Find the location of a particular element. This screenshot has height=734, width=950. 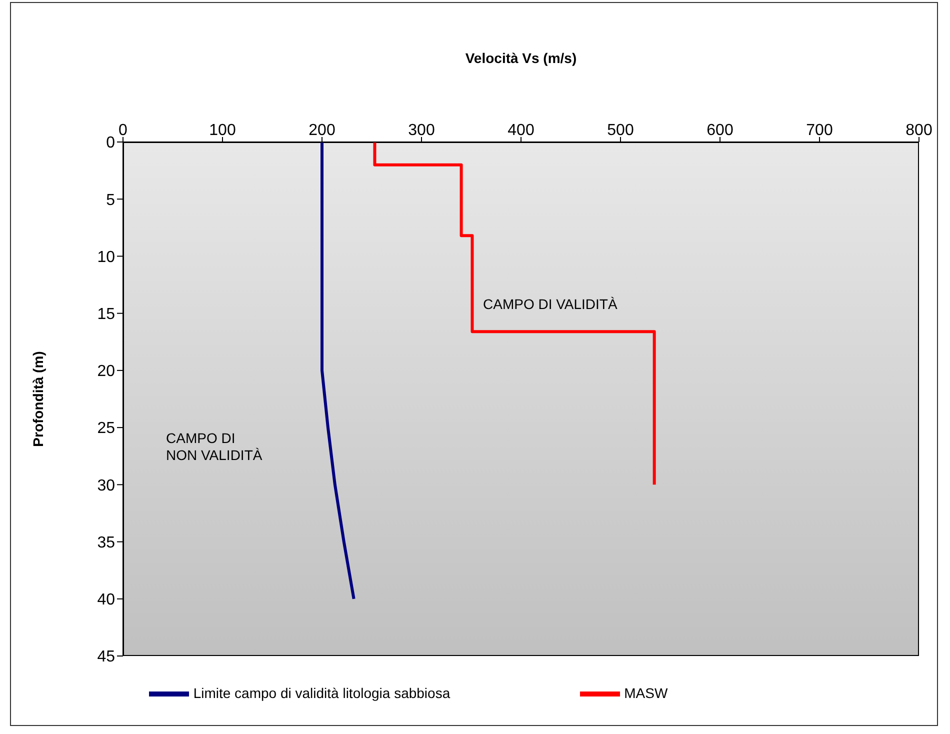

legend-label: Limite campo di validità litologia sabbiosa is located at coordinates (321, 692).